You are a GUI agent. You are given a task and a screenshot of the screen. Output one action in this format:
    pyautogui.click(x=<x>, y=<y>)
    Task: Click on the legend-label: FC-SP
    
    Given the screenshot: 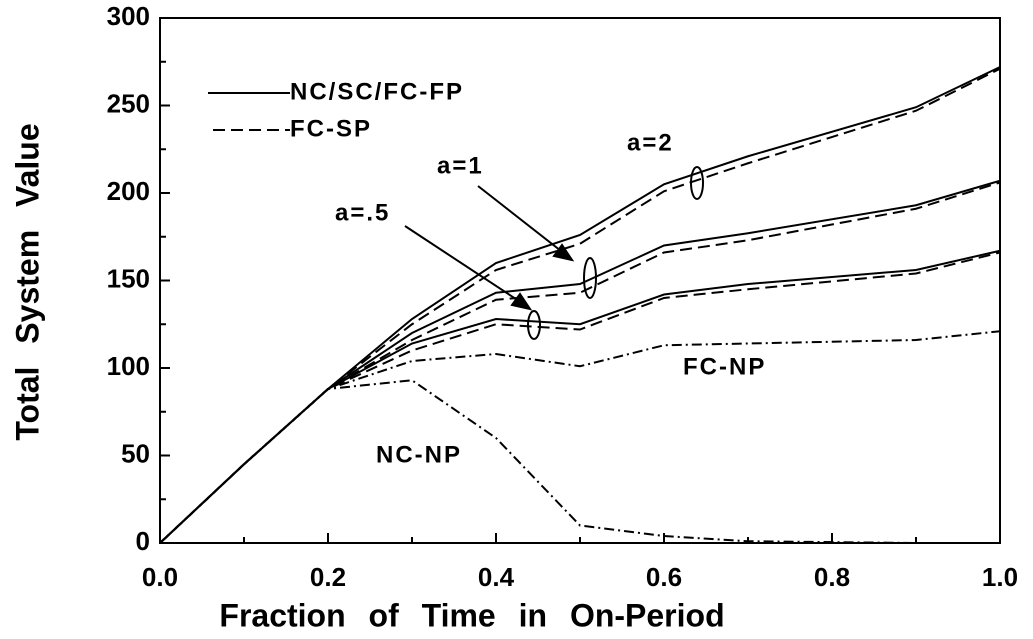 What is the action you would take?
    pyautogui.click(x=331, y=128)
    